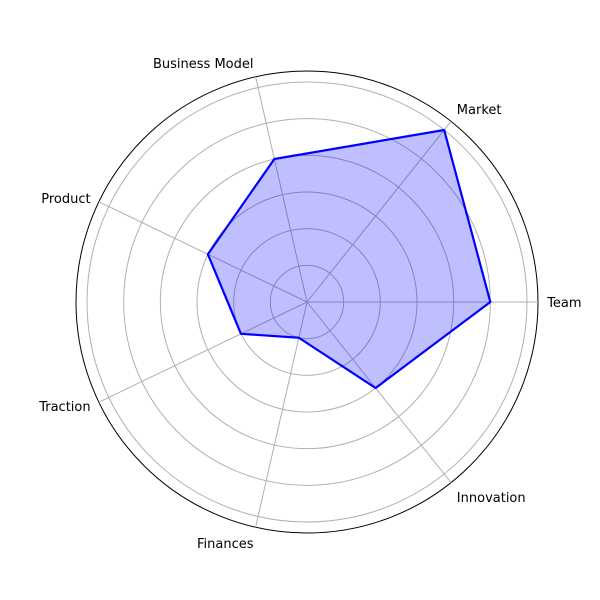 Image resolution: width=600 pixels, height=600 pixels. Describe the element at coordinates (225, 544) in the screenshot. I see `category-label: Finances` at that location.